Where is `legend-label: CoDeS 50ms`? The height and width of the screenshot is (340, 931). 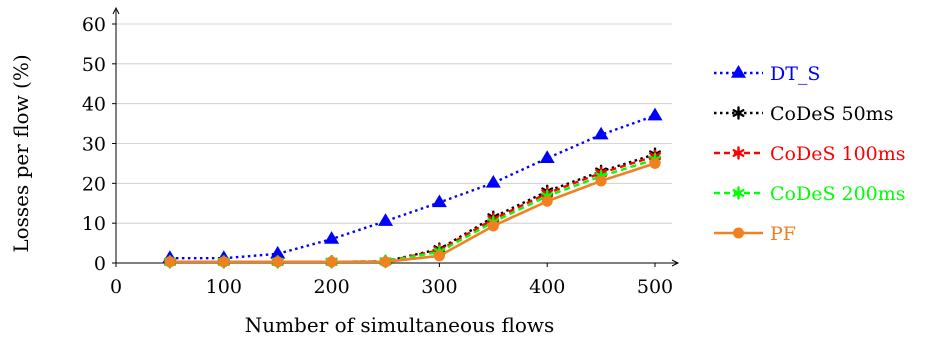
legend-label: CoDeS 50ms is located at coordinates (831, 114).